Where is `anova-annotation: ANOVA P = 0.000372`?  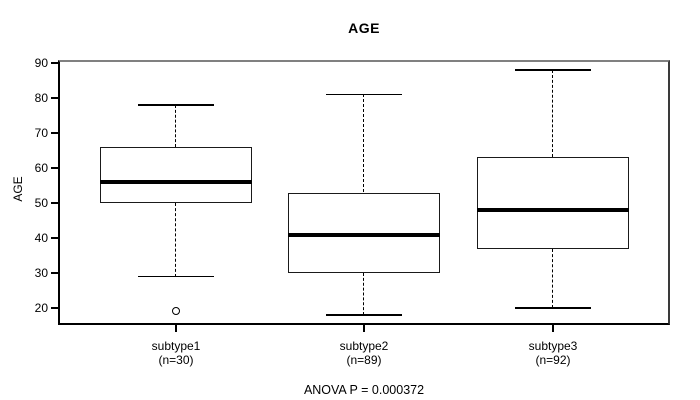
anova-annotation: ANOVA P = 0.000372 is located at coordinates (364, 390).